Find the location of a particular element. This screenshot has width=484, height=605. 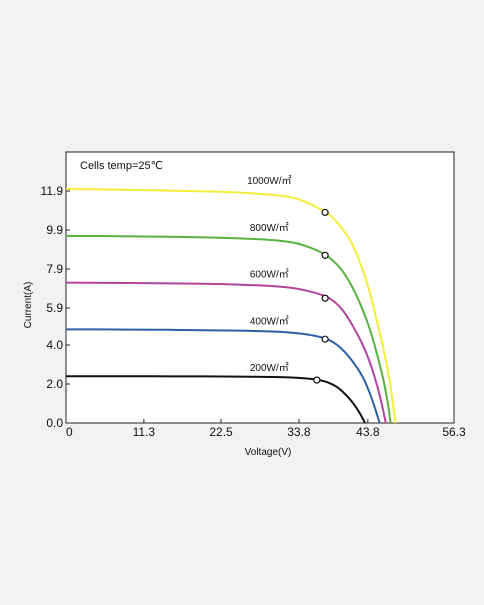

series-label: 200W/㎡ is located at coordinates (269, 368).